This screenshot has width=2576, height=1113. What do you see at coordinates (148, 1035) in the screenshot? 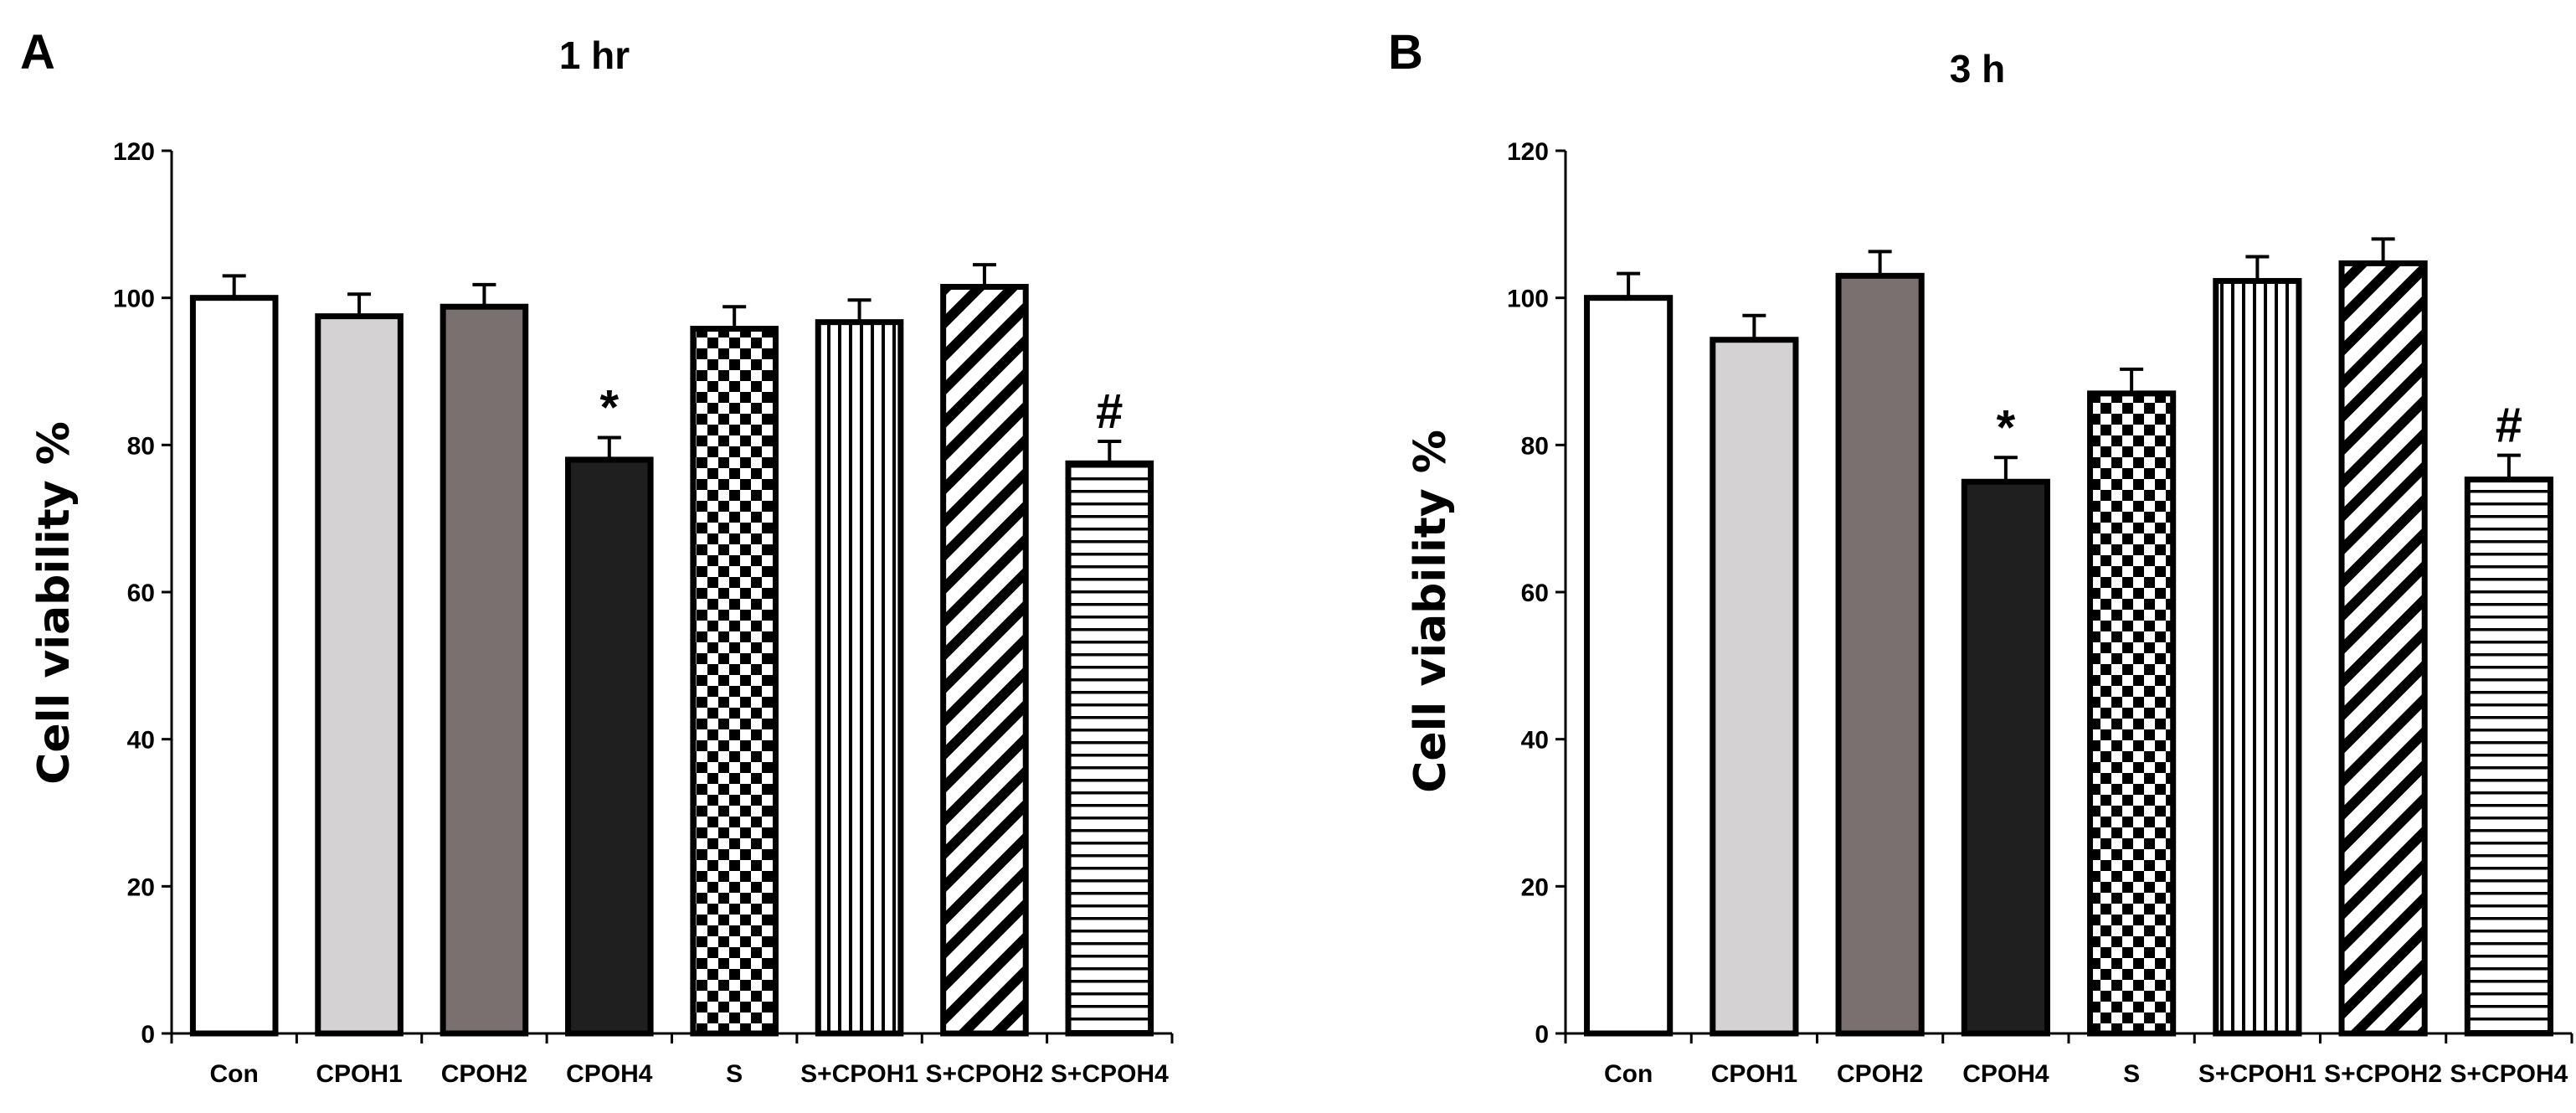
I see `panel-a-y-tick-label: 0` at bounding box center [148, 1035].